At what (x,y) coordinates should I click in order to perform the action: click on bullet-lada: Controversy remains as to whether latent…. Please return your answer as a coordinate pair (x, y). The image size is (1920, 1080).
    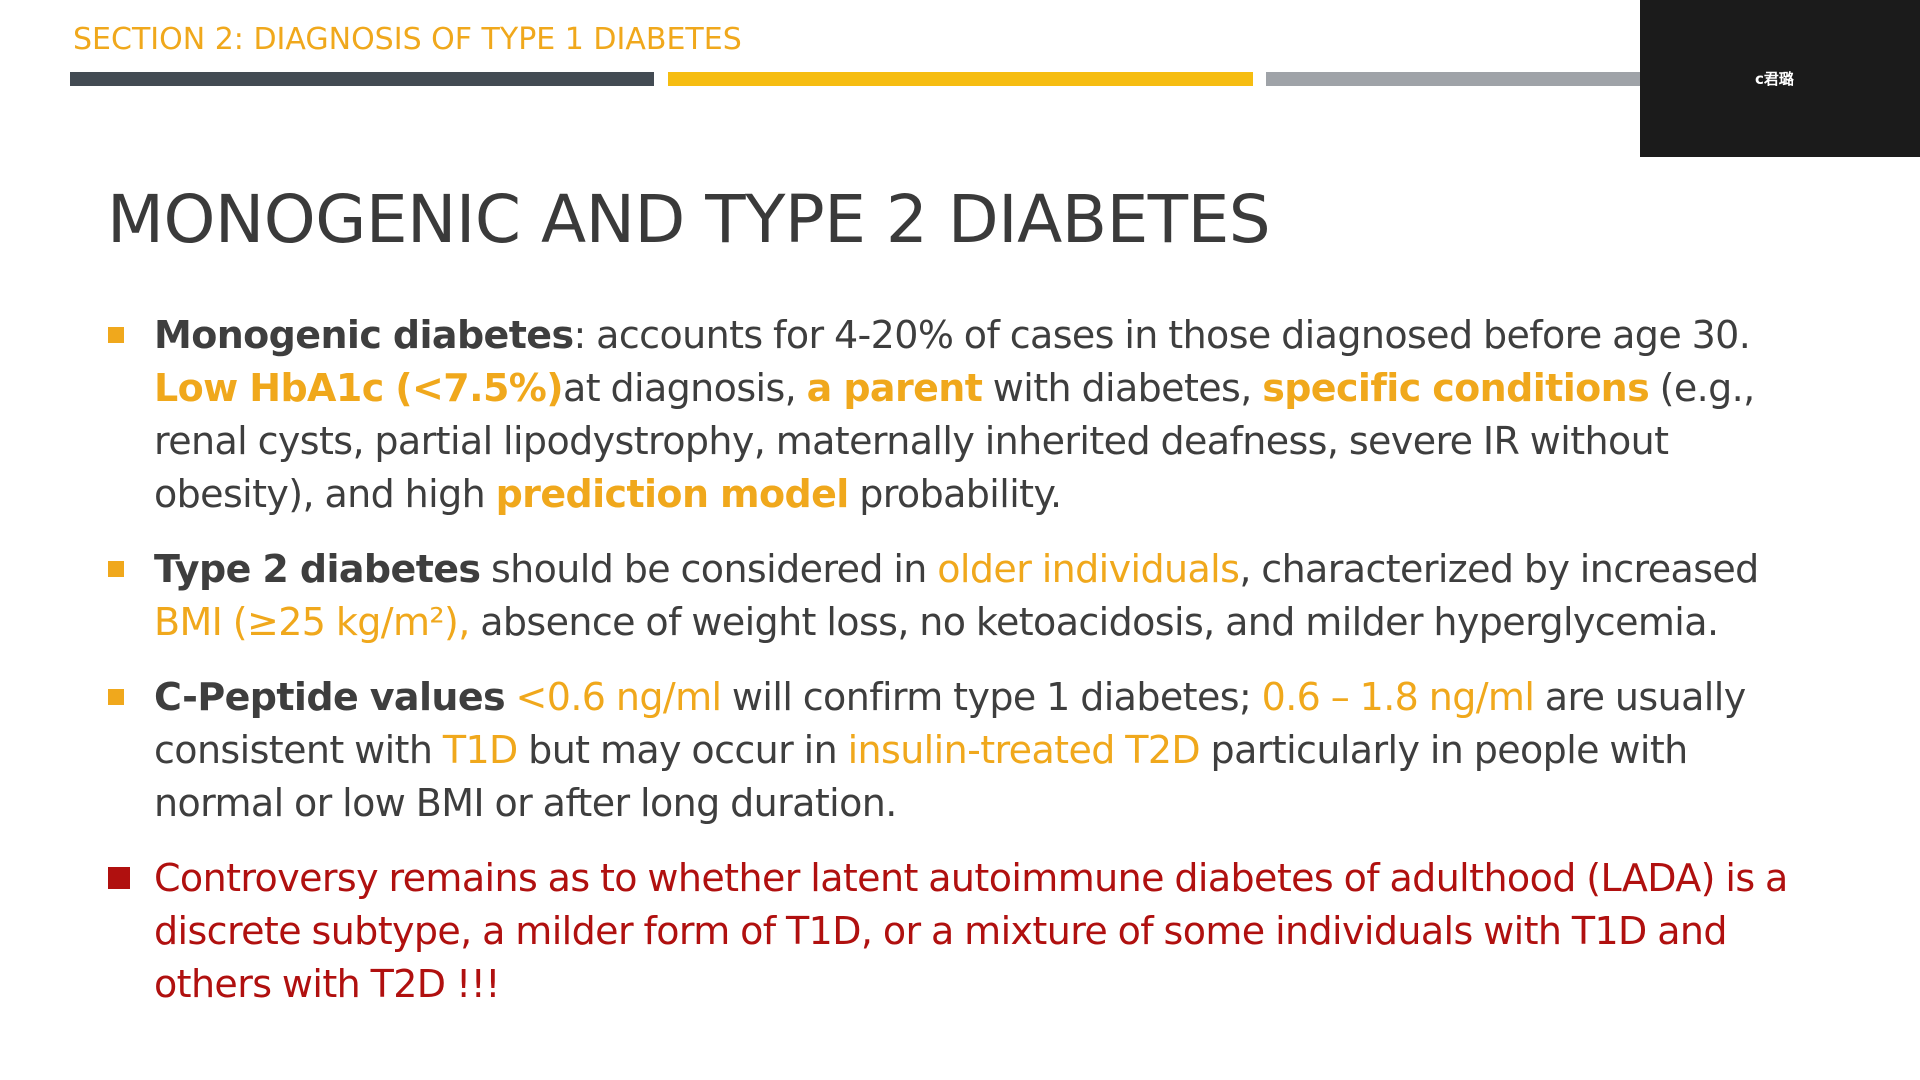
    Looking at the image, I should click on (963, 931).